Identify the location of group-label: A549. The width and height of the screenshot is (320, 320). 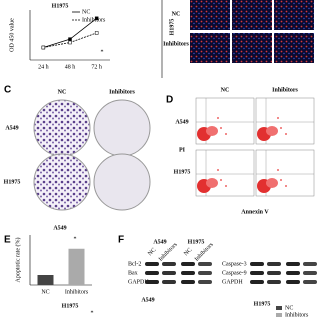
(159, 242).